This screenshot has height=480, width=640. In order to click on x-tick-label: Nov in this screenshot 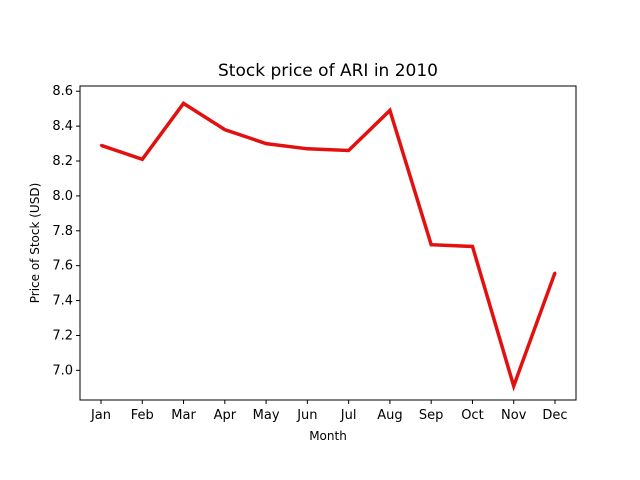, I will do `click(514, 415)`.